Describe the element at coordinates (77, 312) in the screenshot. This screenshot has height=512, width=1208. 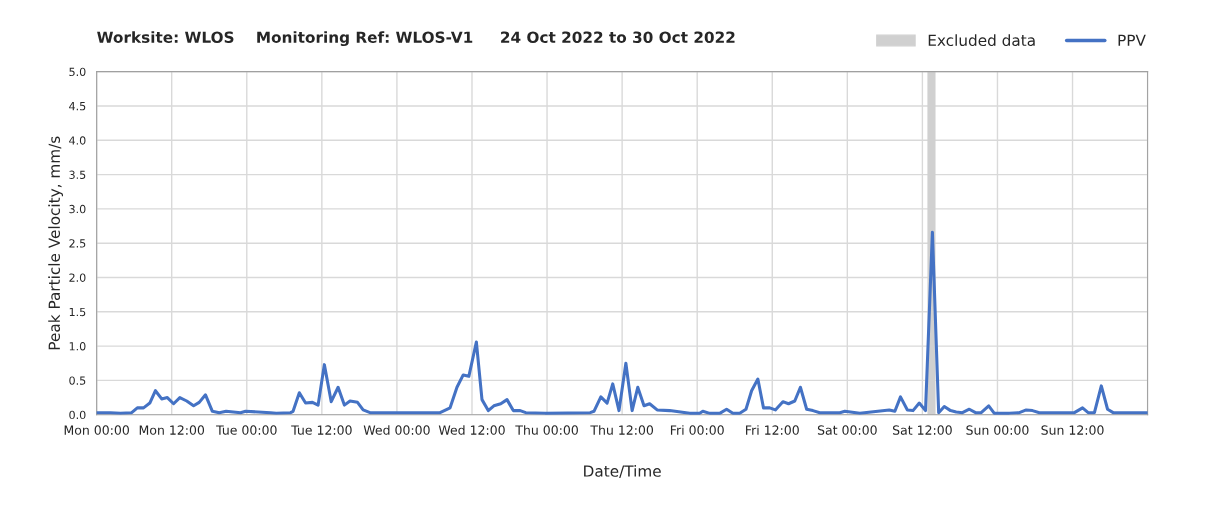
I see `y-tick-label: 1.5` at that location.